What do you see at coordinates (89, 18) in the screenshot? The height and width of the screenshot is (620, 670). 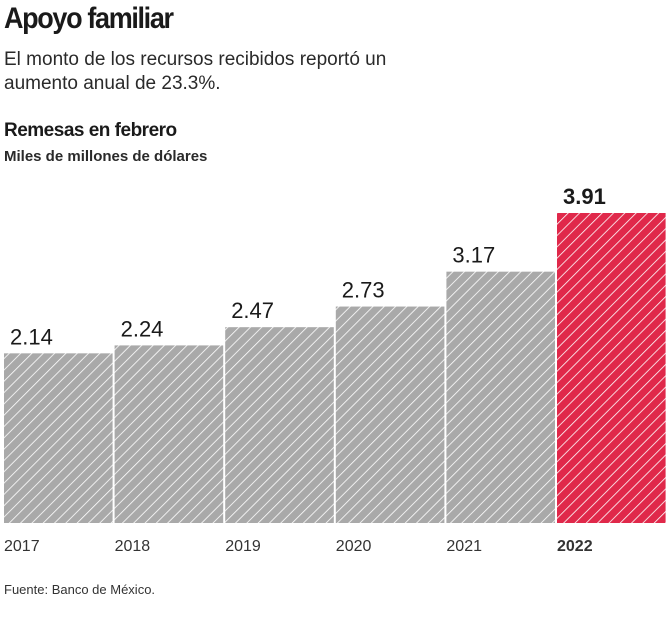 I see `page-title: Apoyo familiar` at bounding box center [89, 18].